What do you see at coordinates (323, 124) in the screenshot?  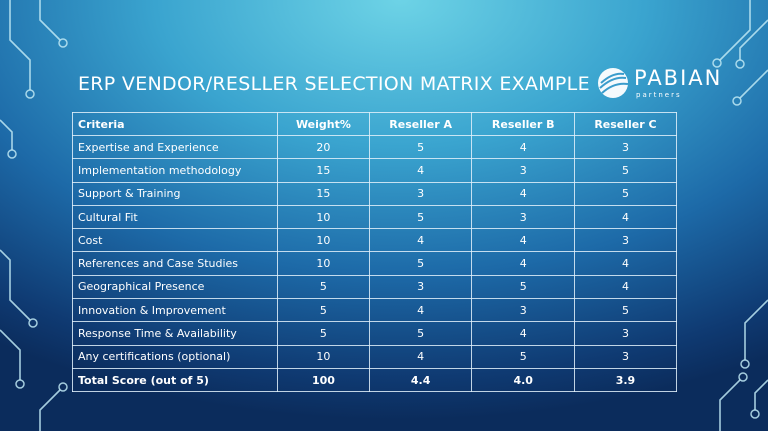 I see `table-cell: Weight%` at bounding box center [323, 124].